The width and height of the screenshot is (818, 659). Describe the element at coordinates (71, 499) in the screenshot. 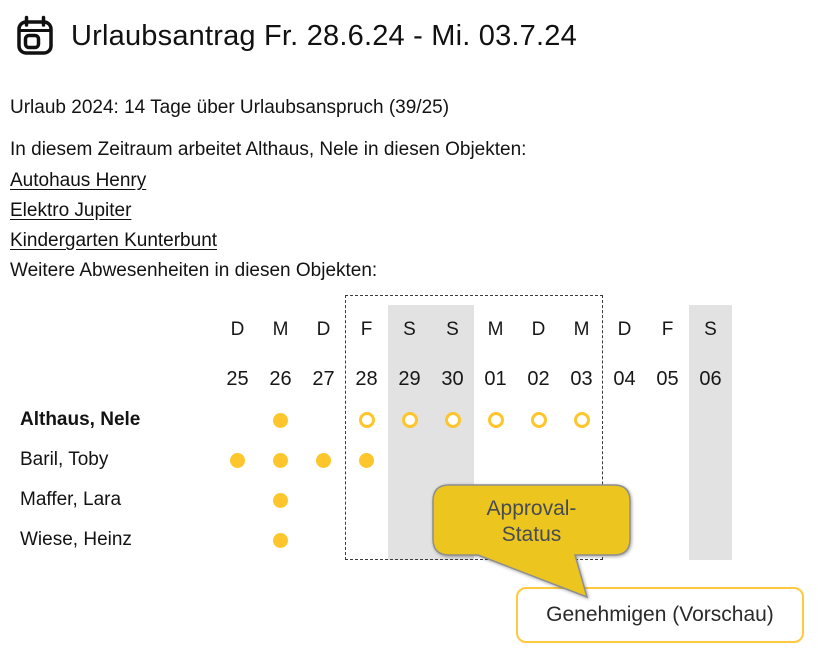

I see `row-name: Maffer, Lara` at that location.